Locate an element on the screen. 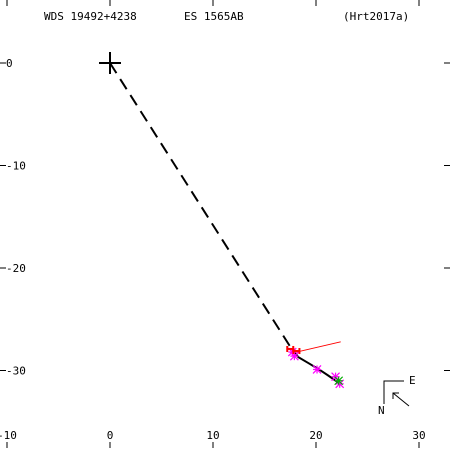 The height and width of the screenshot is (450, 450). y-tick-label: -10 is located at coordinates (16, 166).